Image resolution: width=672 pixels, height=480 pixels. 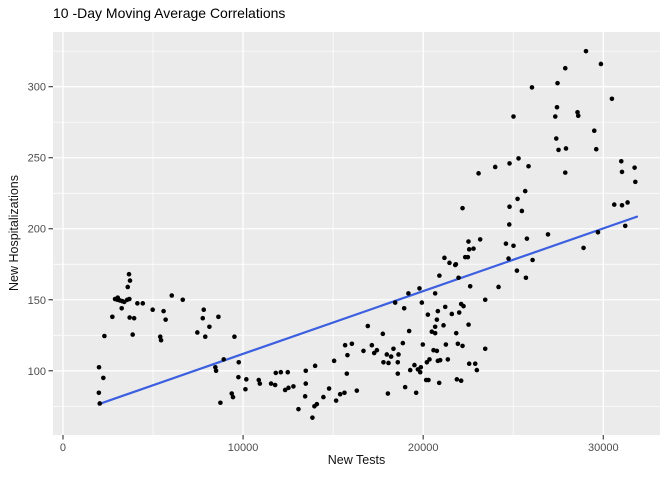 I want to click on y-axis-title: New Hospitalizations, so click(x=14, y=233).